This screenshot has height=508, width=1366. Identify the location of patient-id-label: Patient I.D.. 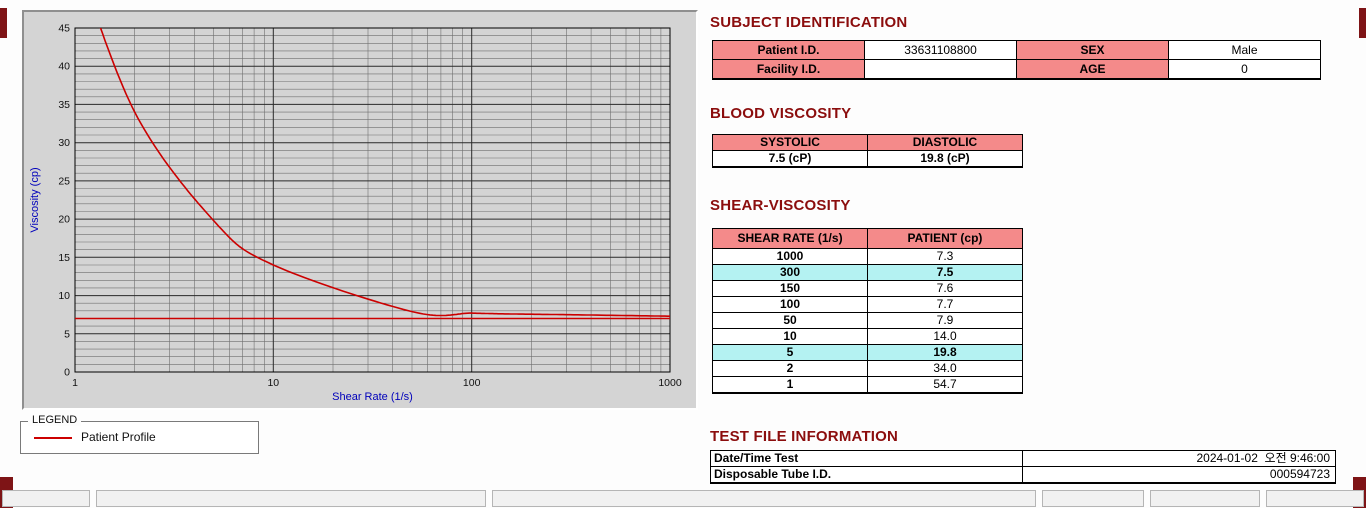
(788, 50).